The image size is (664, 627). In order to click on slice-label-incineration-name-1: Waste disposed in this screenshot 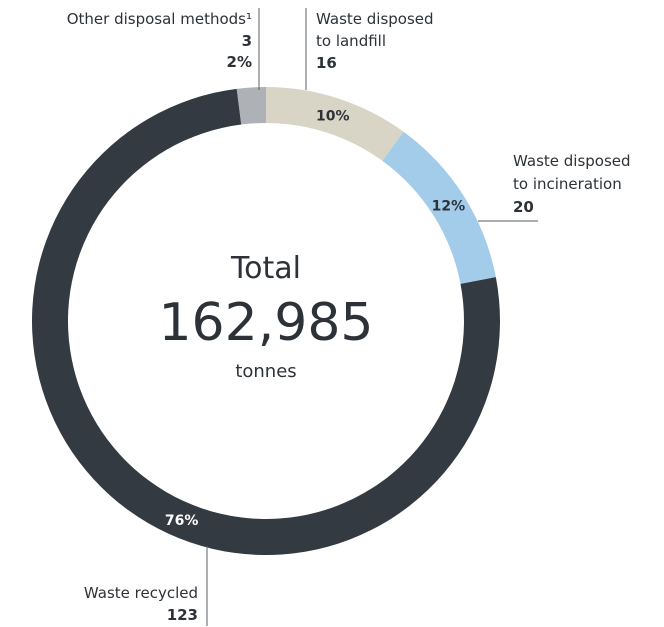, I will do `click(572, 161)`.